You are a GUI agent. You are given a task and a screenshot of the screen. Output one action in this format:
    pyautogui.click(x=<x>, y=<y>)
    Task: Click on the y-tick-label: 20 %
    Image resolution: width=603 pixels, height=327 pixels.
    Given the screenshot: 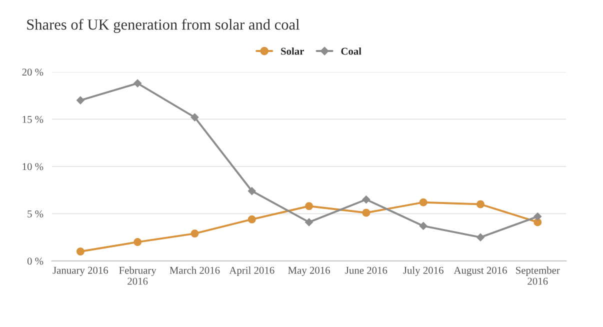 What is the action you would take?
    pyautogui.click(x=33, y=72)
    